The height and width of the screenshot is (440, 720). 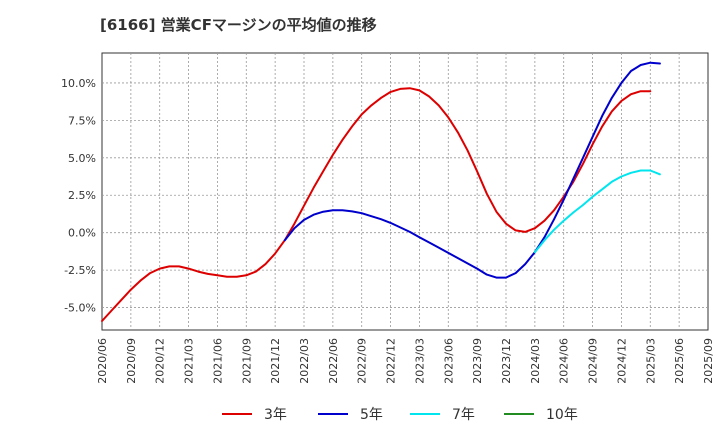 What do you see at coordinates (82, 195) in the screenshot?
I see `y-tick-label: 2.5%` at bounding box center [82, 195].